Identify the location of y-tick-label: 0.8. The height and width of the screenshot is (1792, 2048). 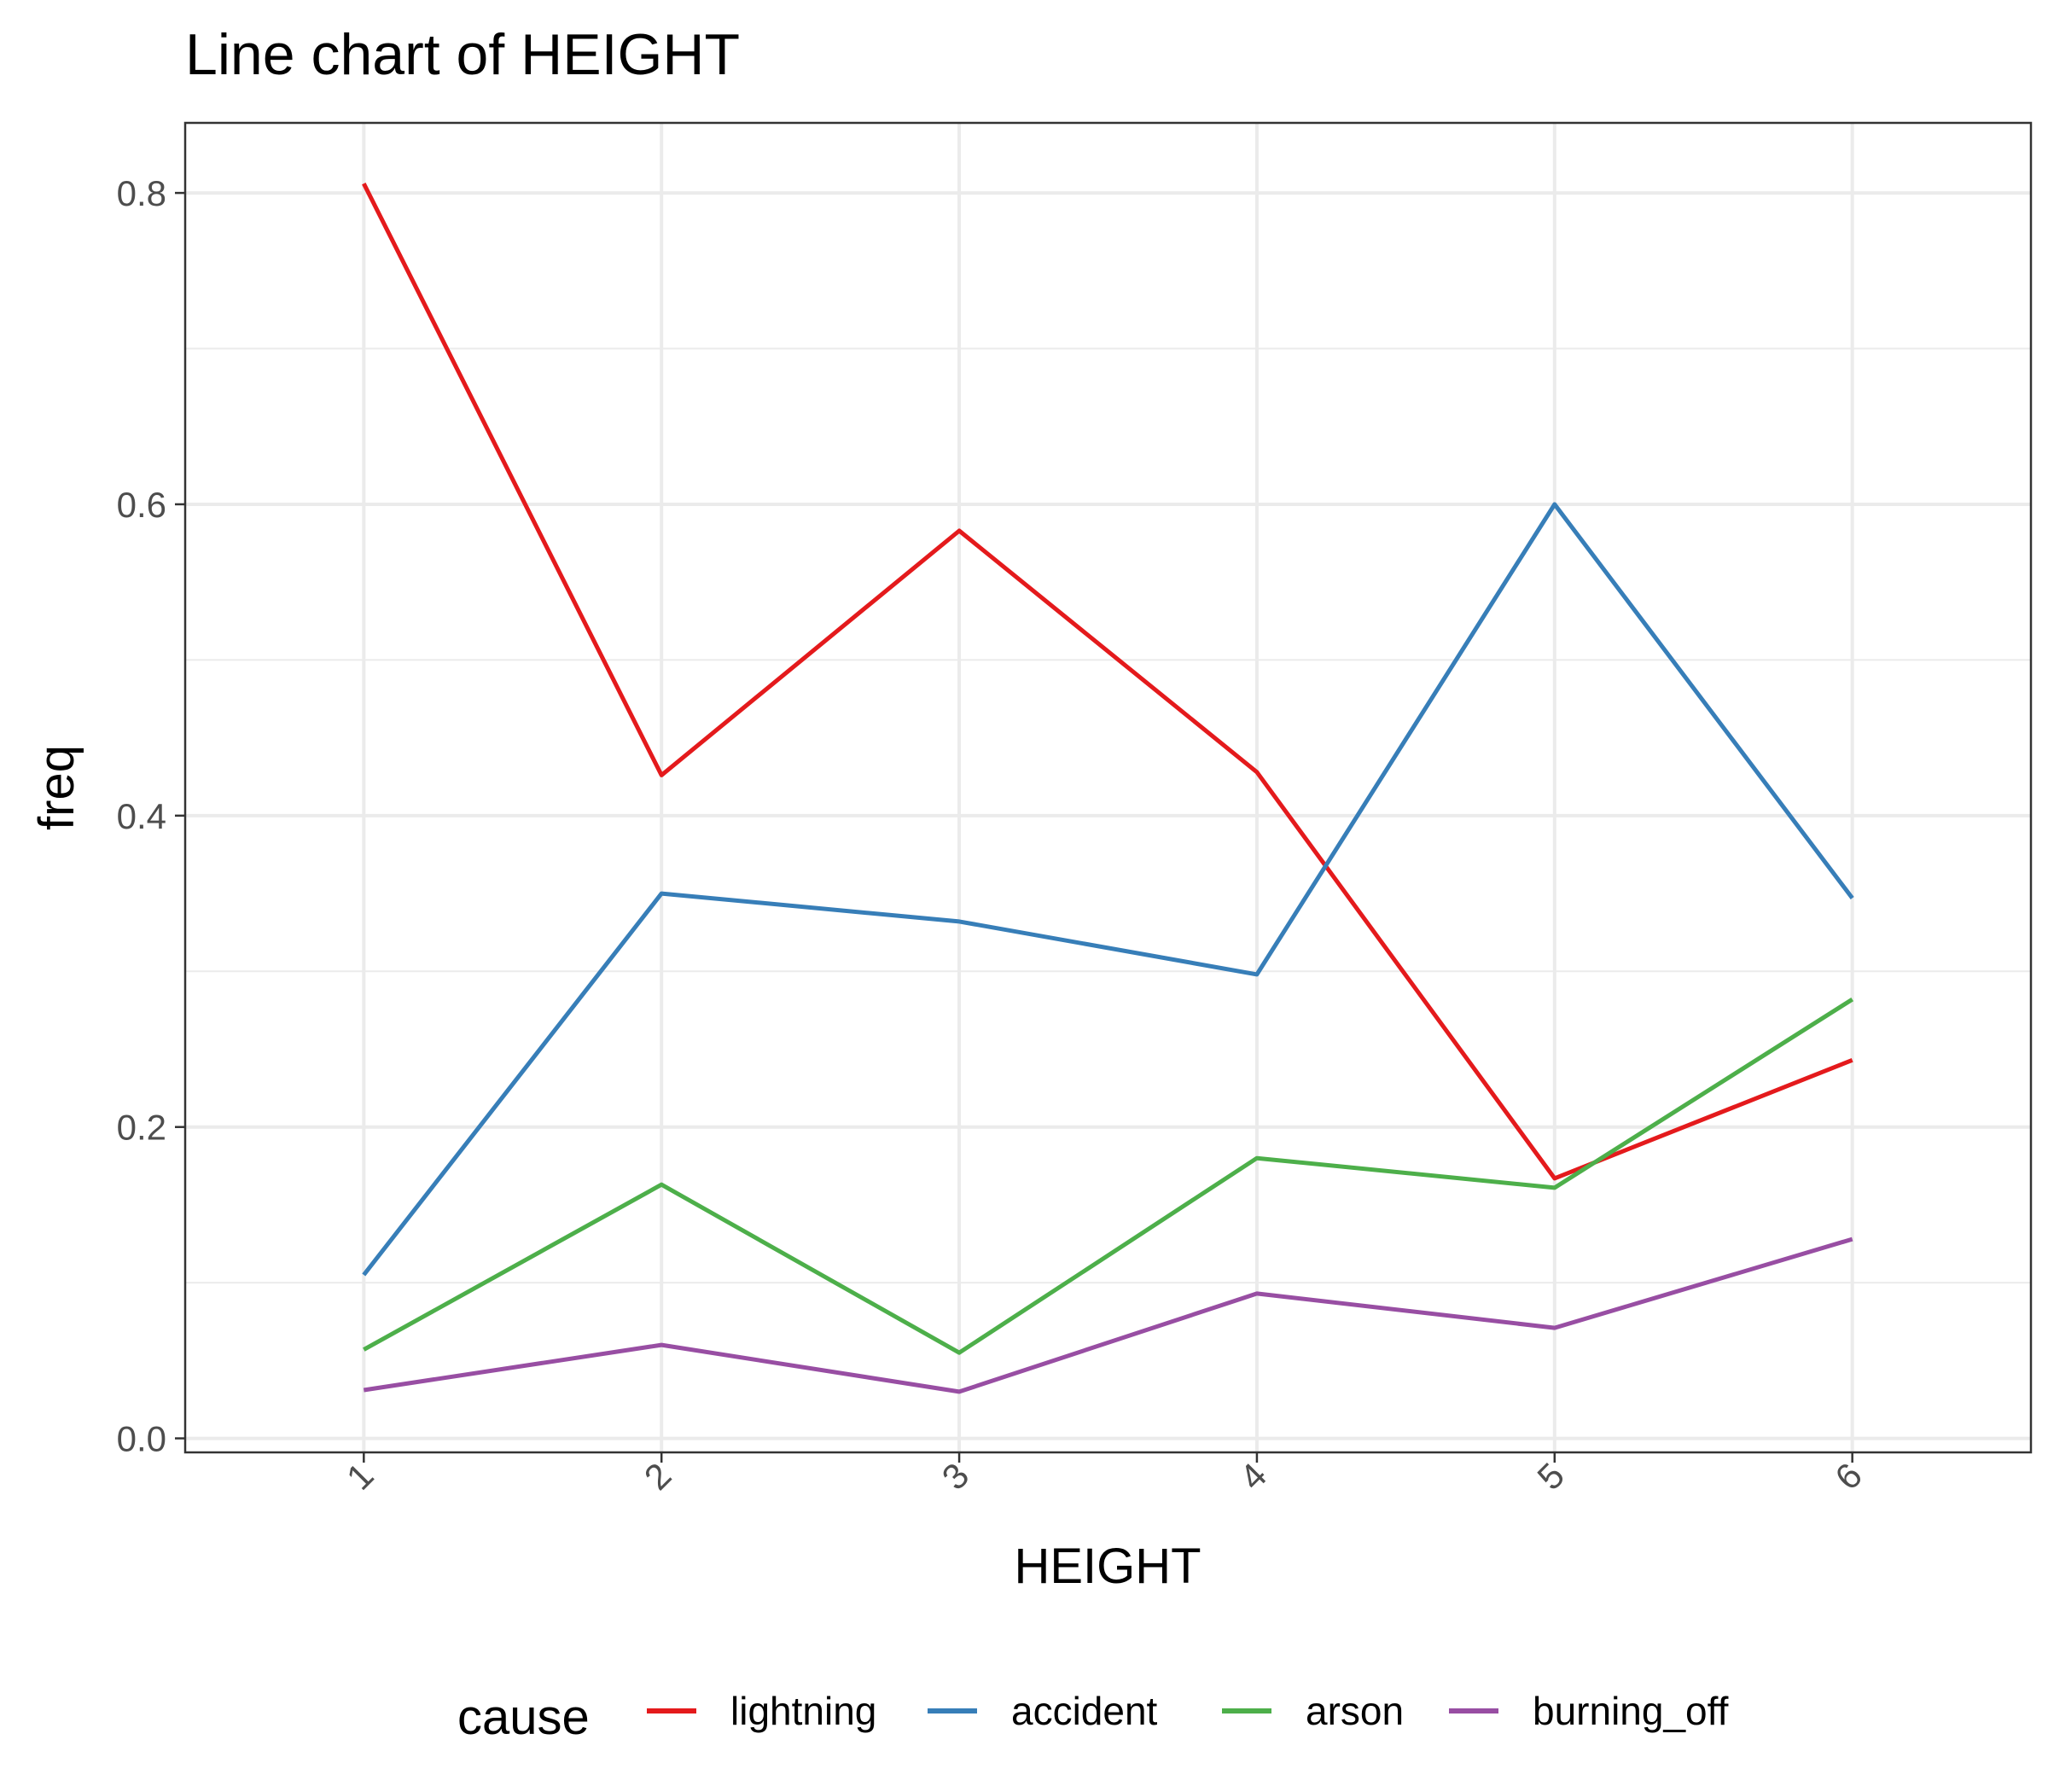
(141, 193).